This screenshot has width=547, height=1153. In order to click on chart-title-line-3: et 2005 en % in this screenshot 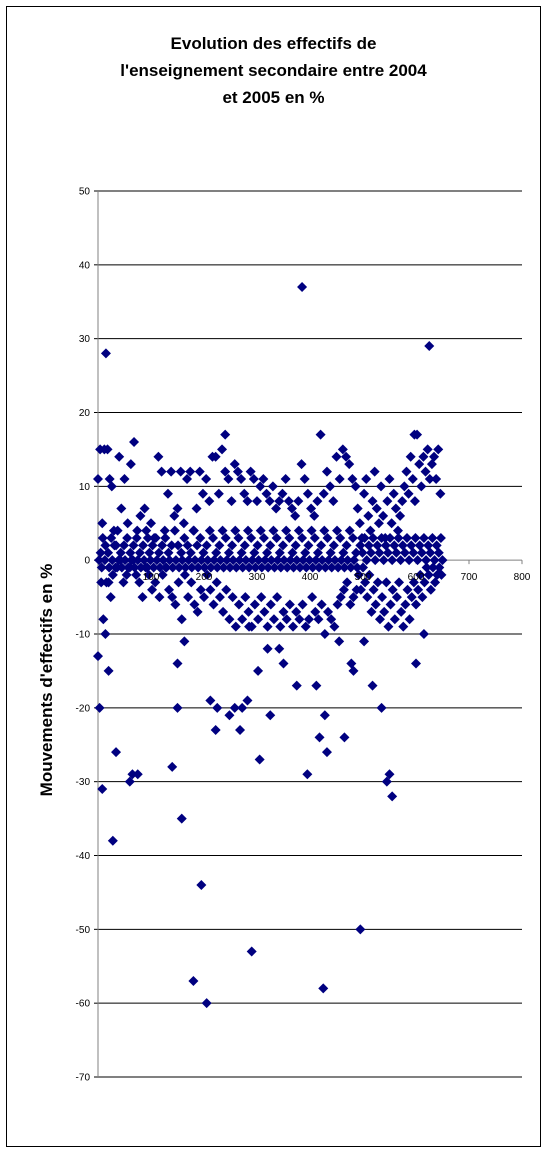, I will do `click(273, 97)`.